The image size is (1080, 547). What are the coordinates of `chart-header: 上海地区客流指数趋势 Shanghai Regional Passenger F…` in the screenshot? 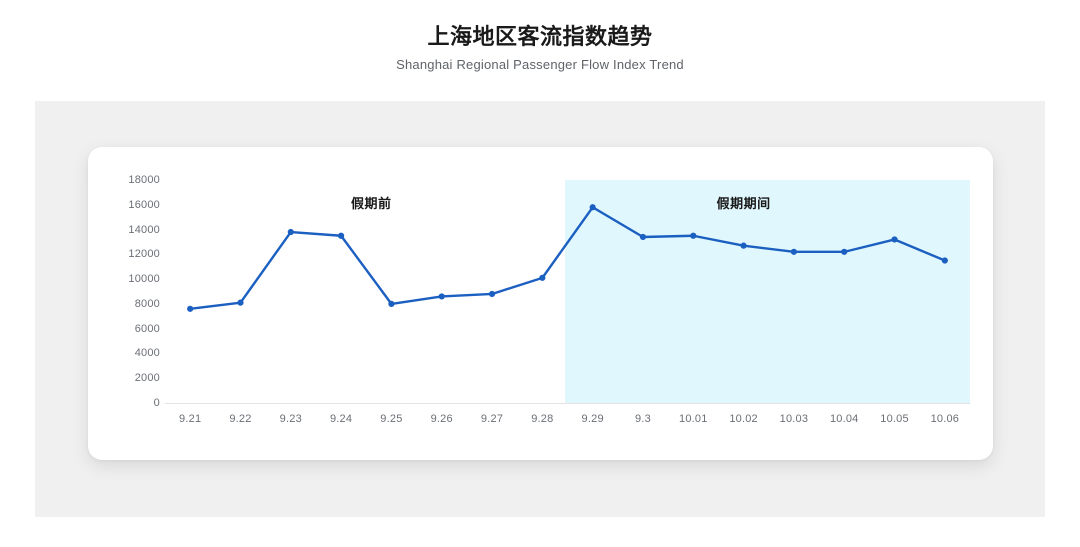 It's located at (540, 36).